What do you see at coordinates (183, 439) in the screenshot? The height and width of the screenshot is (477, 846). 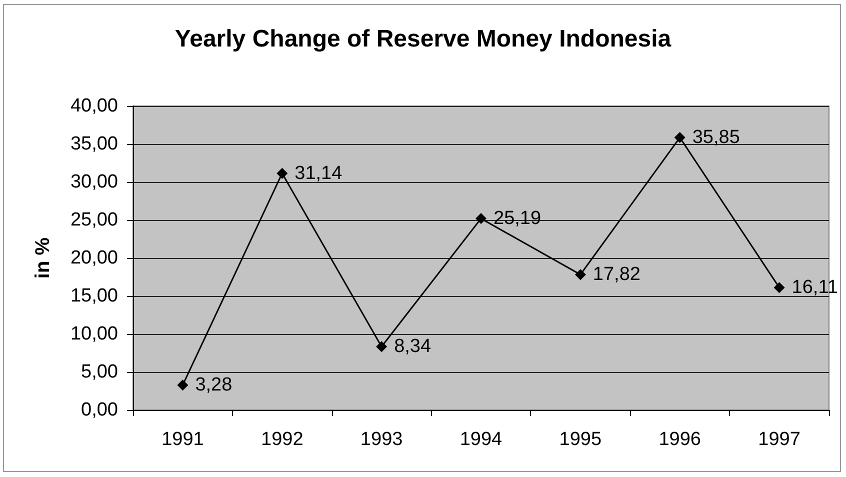 I see `x-tick-label: 1991` at bounding box center [183, 439].